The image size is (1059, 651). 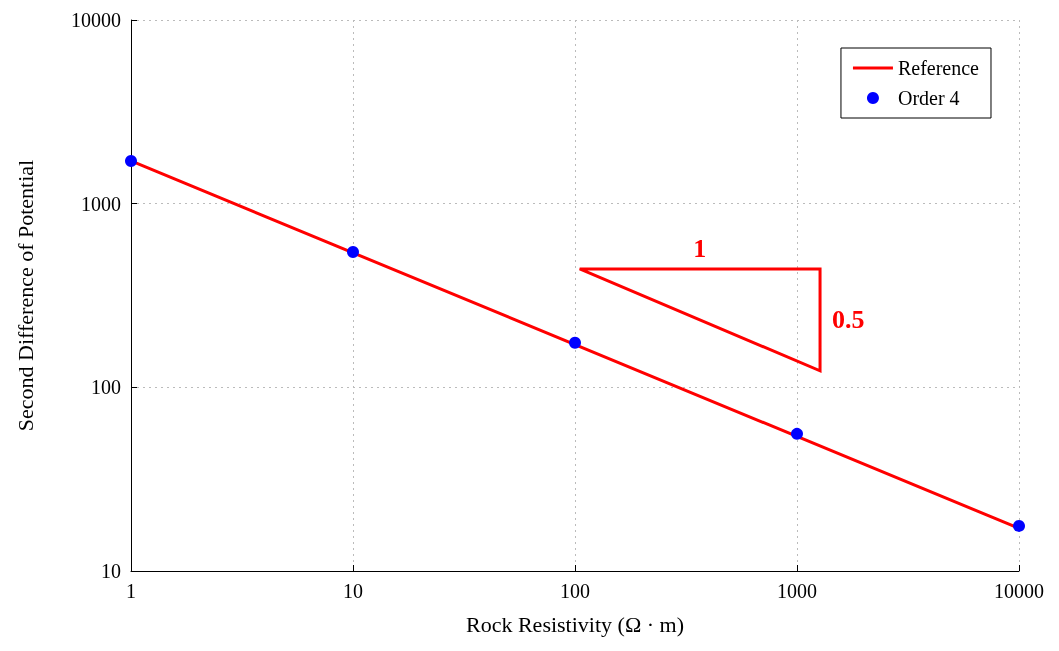 I want to click on y-tick-label: 100, so click(x=106, y=387).